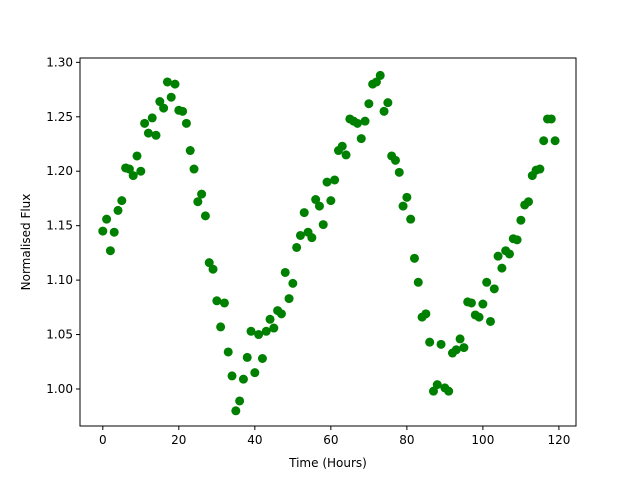 The height and width of the screenshot is (480, 640). What do you see at coordinates (330, 440) in the screenshot?
I see `x-tick-label: 60` at bounding box center [330, 440].